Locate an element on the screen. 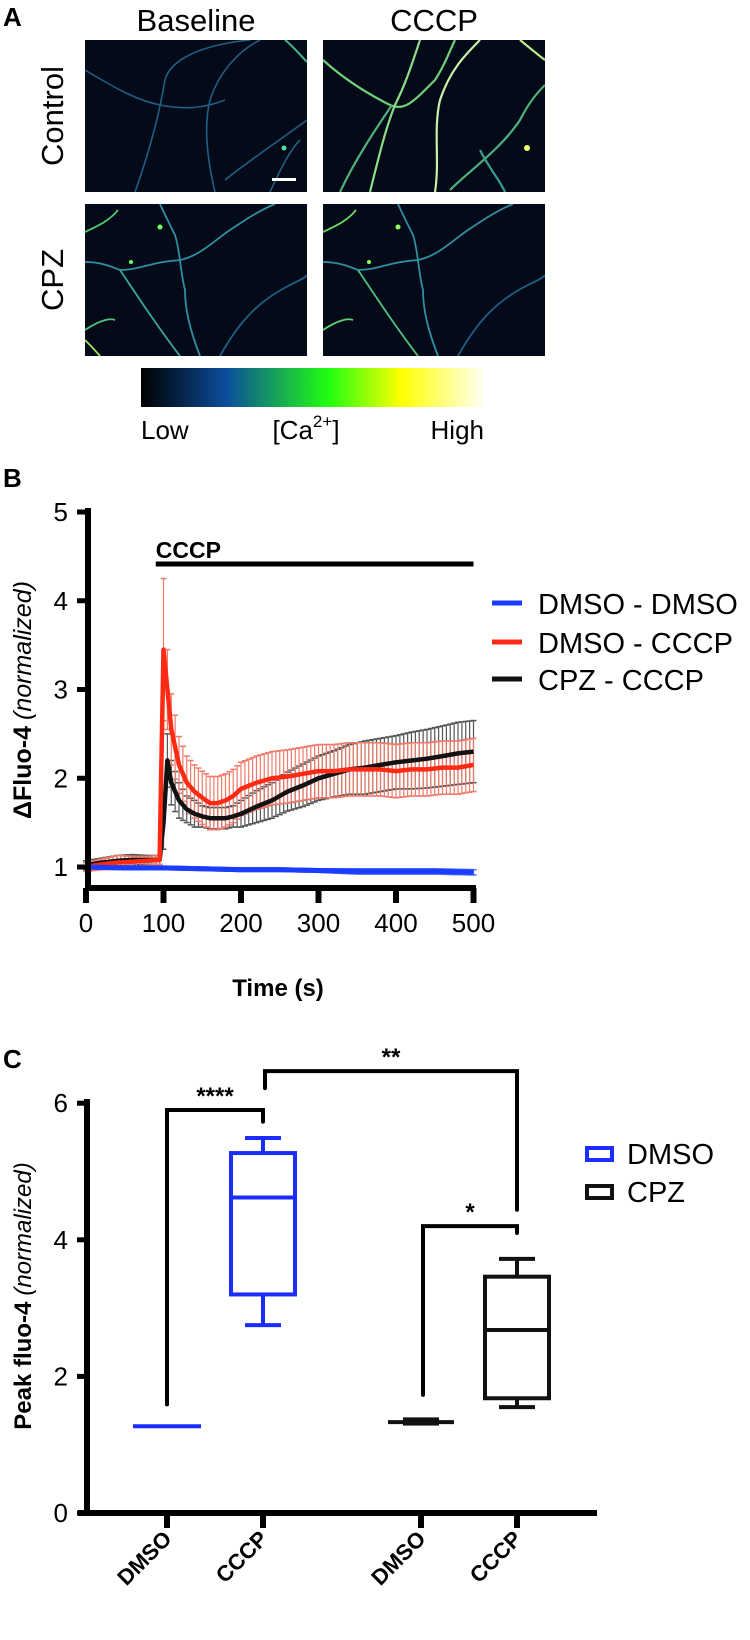 The image size is (750, 1640). row-title-control: Control is located at coordinates (52, 116).